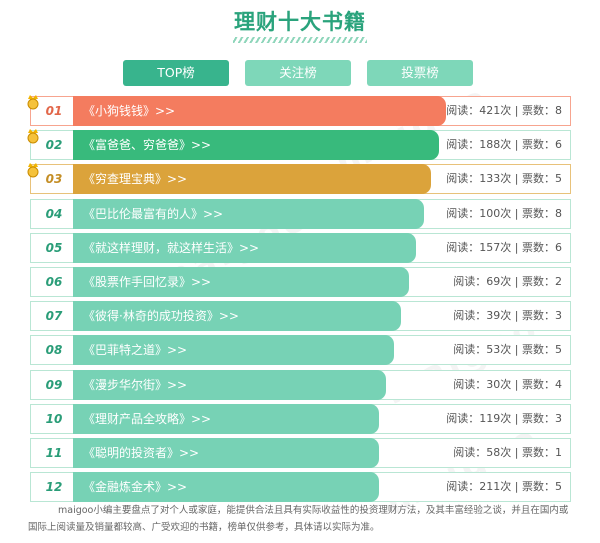  What do you see at coordinates (147, 282) in the screenshot?
I see `book-title-link: 《股票作手回忆录》>>` at bounding box center [147, 282].